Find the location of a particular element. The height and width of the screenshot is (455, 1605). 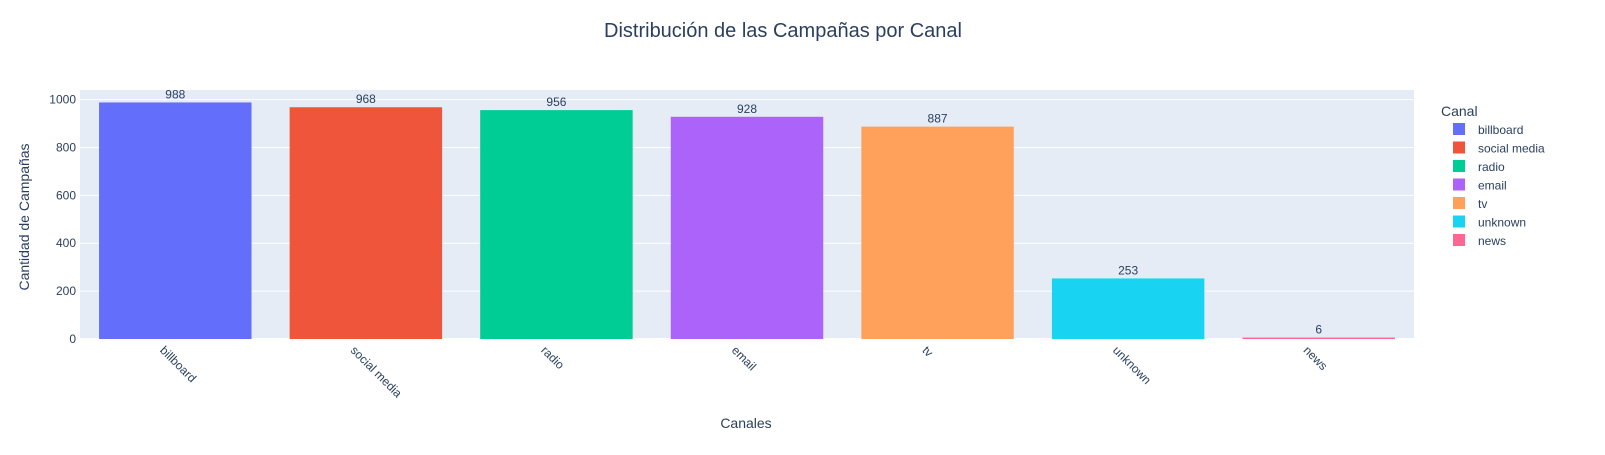

legend-item-unknown: unknown is located at coordinates (1489, 222).